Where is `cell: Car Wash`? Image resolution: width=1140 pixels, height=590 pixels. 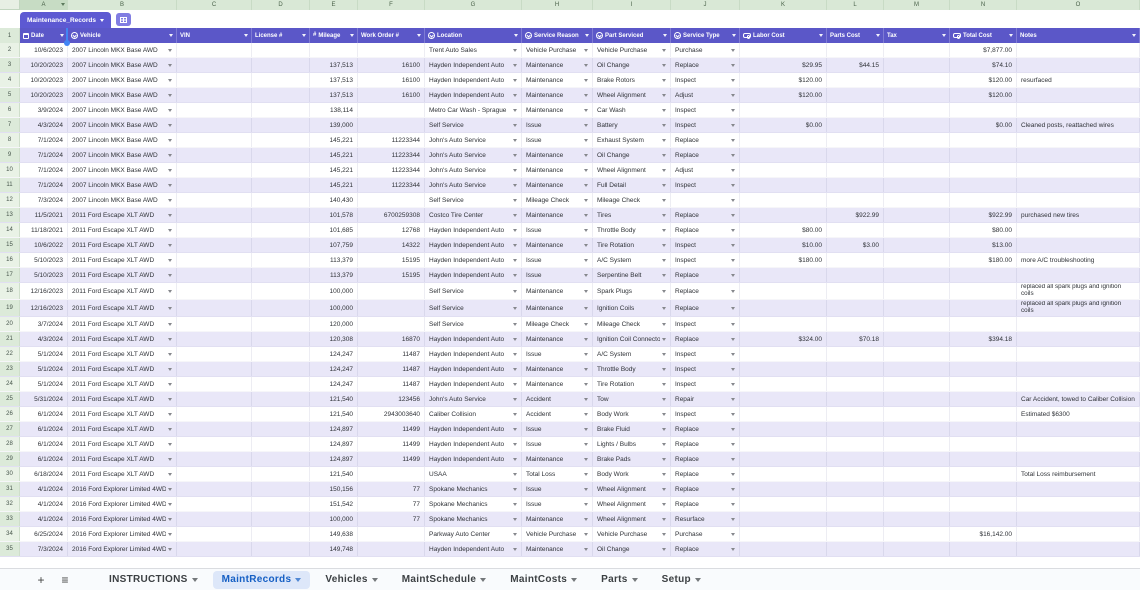 cell: Car Wash is located at coordinates (632, 110).